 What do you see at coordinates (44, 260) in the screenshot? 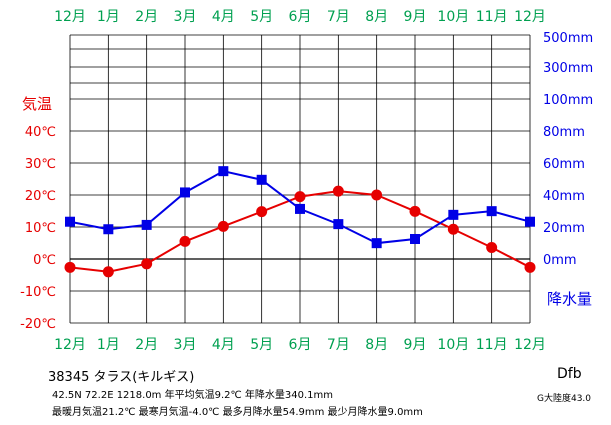
I see `left-tick-label: 0℃` at bounding box center [44, 260].